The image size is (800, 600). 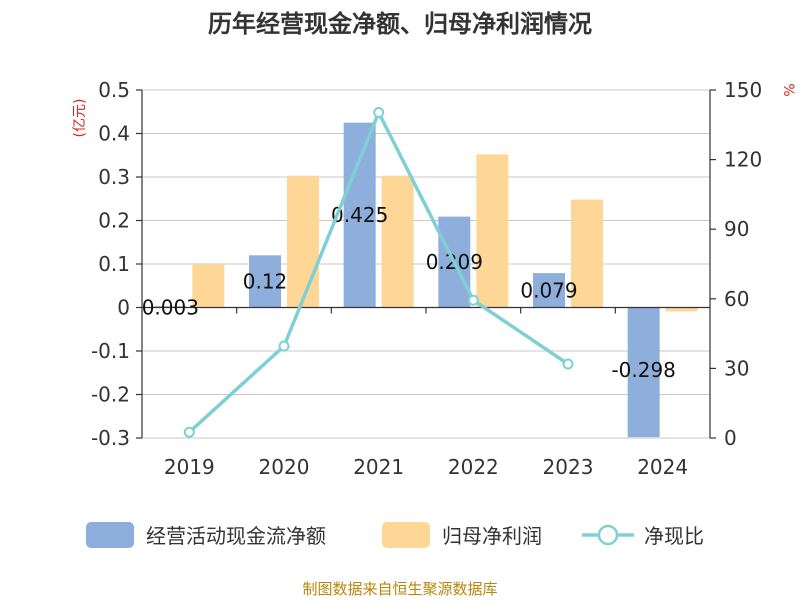 I want to click on source-note: 制图数据来自恒生聚源数据库, so click(x=399, y=589).